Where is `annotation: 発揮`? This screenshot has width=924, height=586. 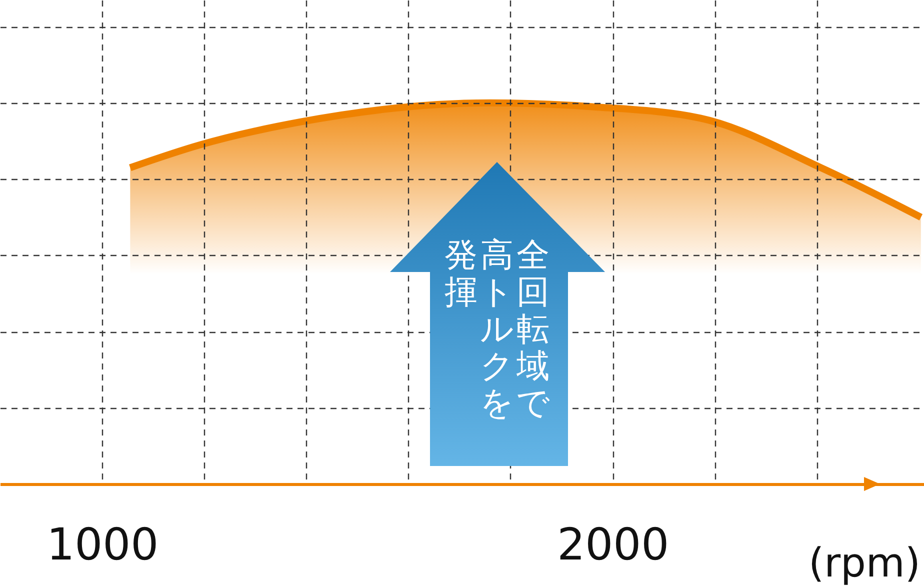
annotation: 発揮 is located at coordinates (461, 273).